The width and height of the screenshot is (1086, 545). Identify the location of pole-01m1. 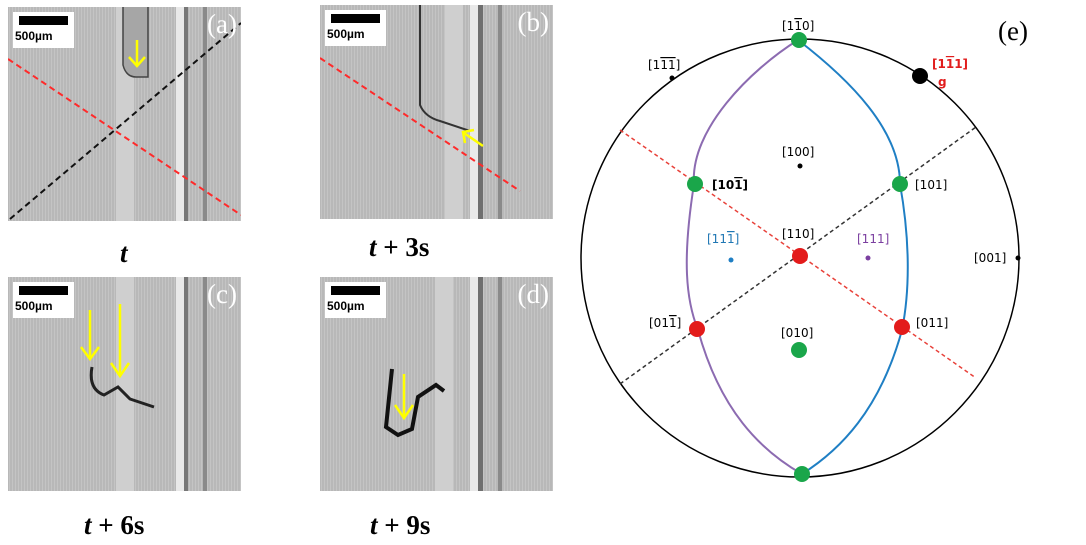
(697, 329).